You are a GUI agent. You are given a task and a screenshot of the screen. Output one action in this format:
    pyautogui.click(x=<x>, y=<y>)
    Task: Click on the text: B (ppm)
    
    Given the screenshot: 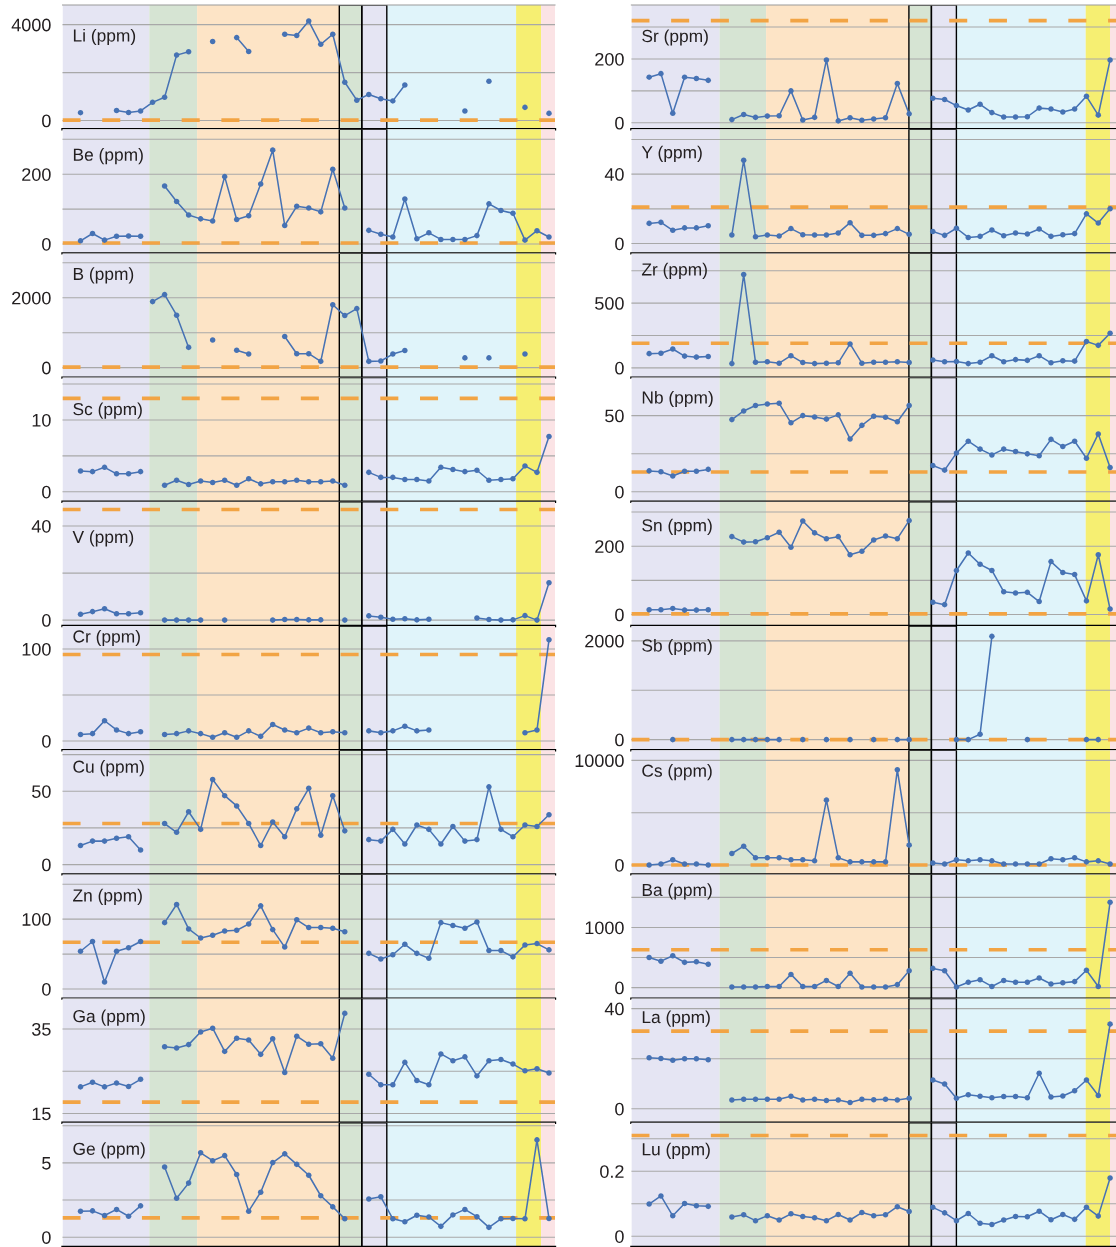 What is the action you would take?
    pyautogui.click(x=103, y=275)
    